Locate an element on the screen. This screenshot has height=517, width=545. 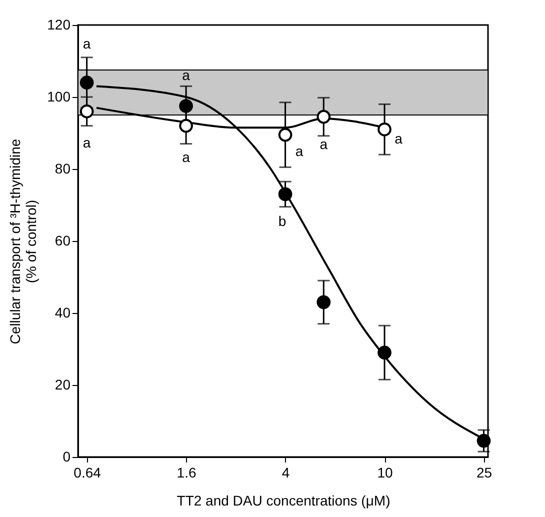
y-tick-label: 120 is located at coordinates (59, 24).